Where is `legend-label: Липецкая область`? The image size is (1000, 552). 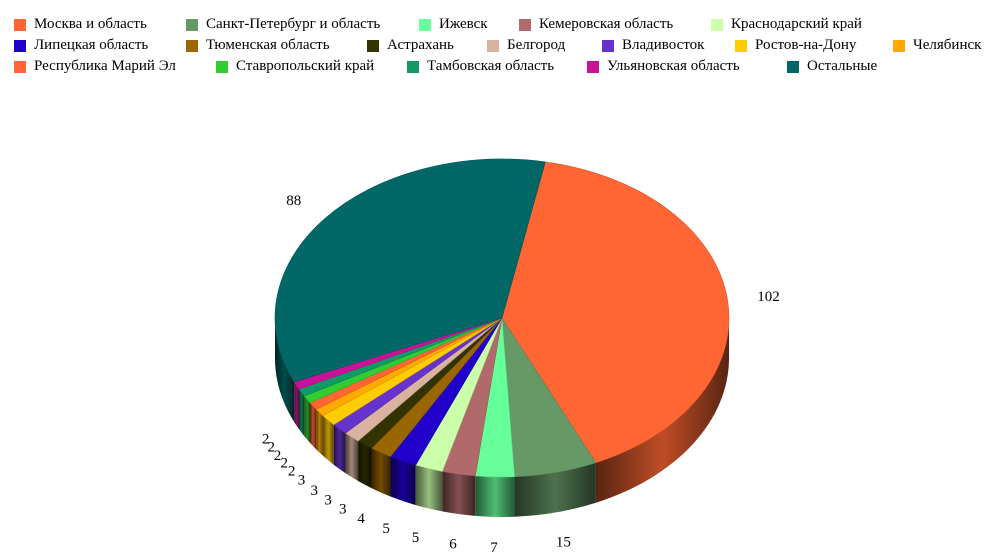 legend-label: Липецкая область is located at coordinates (91, 45).